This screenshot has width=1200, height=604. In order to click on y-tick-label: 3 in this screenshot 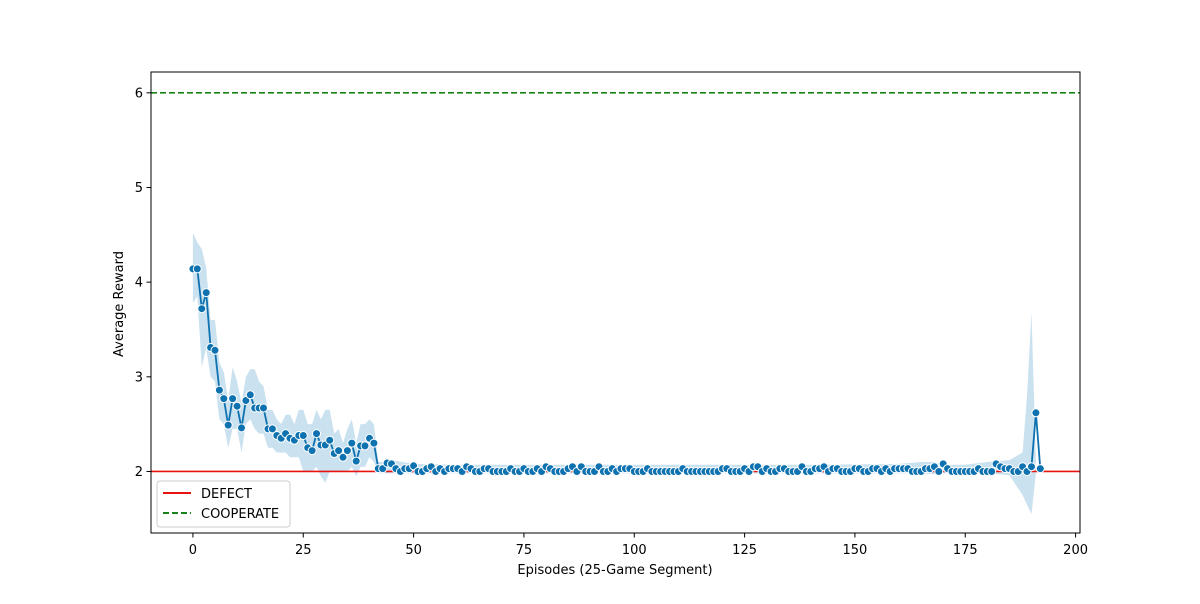, I will do `click(139, 377)`.